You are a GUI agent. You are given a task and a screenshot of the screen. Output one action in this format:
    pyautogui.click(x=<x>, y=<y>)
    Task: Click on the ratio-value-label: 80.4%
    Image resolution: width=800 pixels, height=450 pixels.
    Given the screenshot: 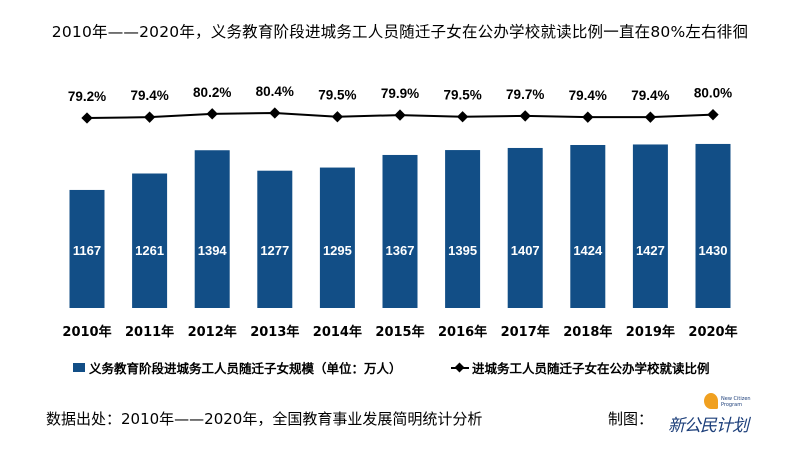 What is the action you would take?
    pyautogui.click(x=275, y=91)
    